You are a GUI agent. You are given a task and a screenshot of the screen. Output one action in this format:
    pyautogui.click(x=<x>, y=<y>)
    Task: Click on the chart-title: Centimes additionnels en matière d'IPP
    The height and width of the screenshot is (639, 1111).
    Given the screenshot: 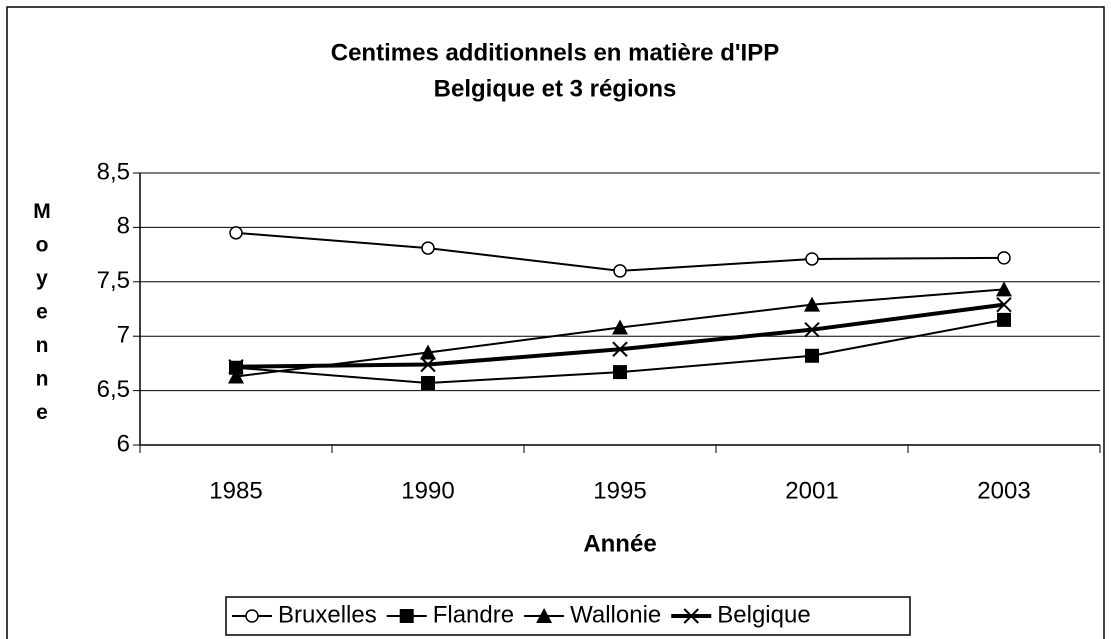 What is the action you would take?
    pyautogui.click(x=555, y=52)
    